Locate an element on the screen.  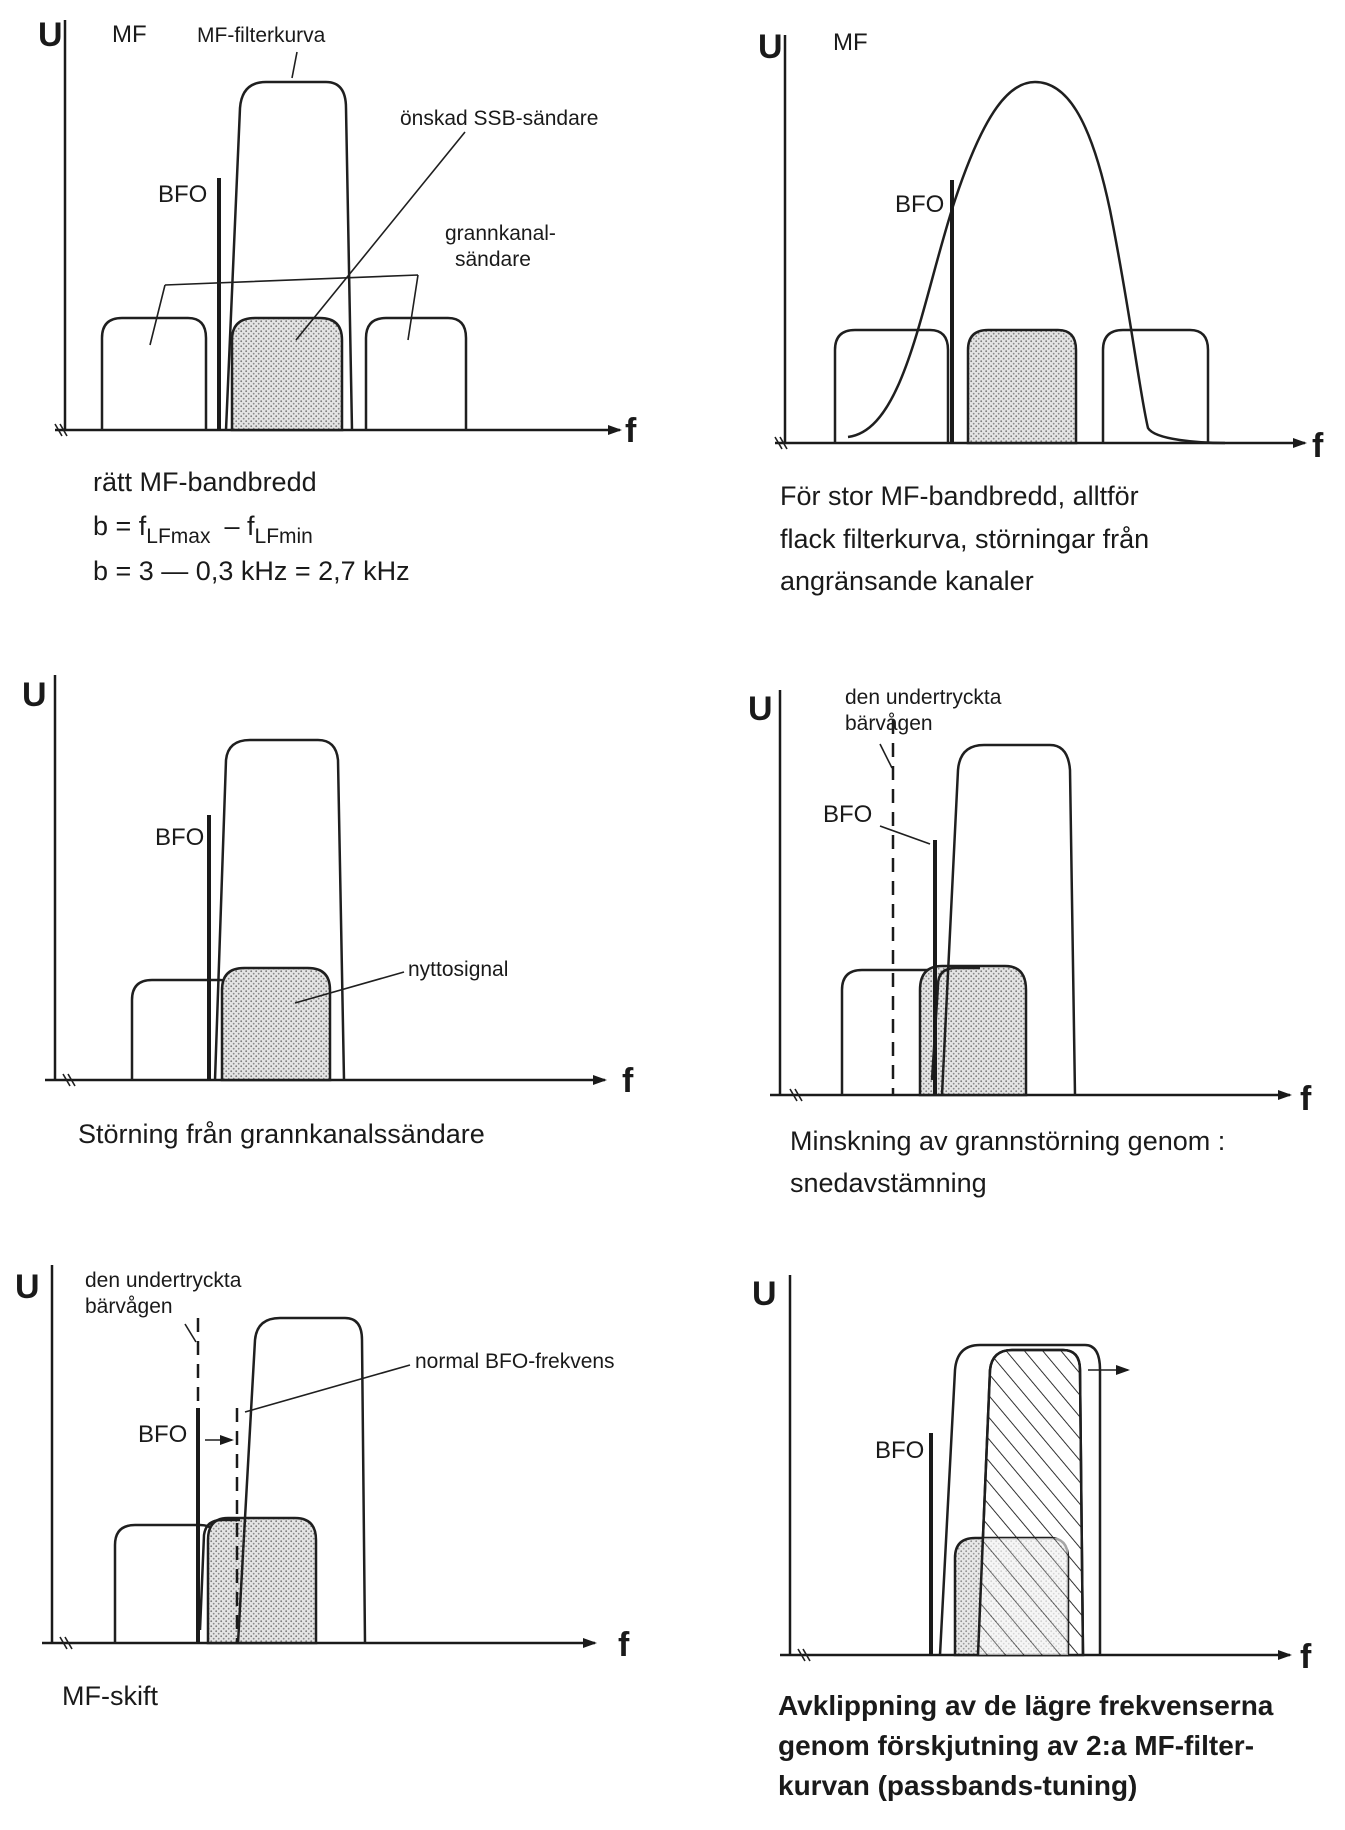
caption-line2: b = fLFmax – fLFmin is located at coordinates (203, 529).